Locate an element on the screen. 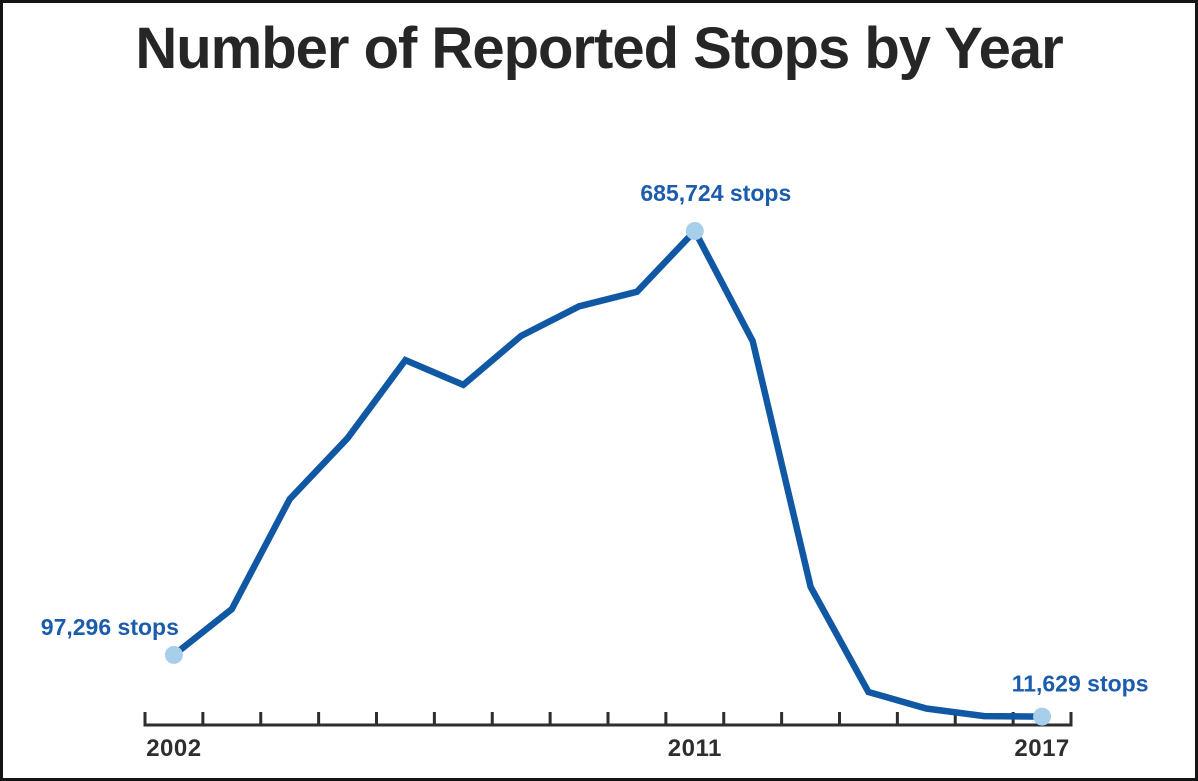 This screenshot has height=781, width=1198. data-point-marker-2017 is located at coordinates (1042, 716).